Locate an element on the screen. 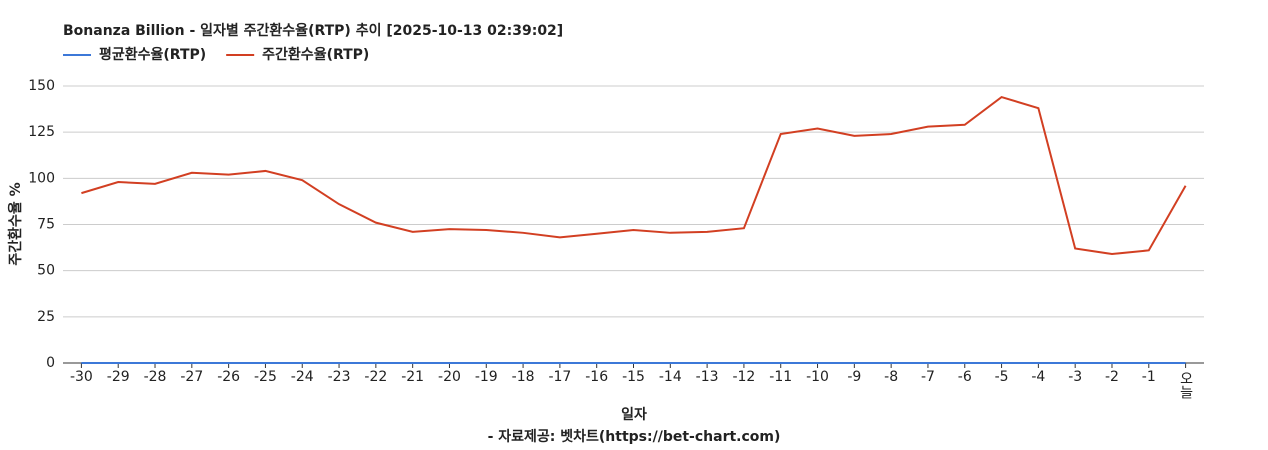  x-tick-label: -13 is located at coordinates (707, 377).